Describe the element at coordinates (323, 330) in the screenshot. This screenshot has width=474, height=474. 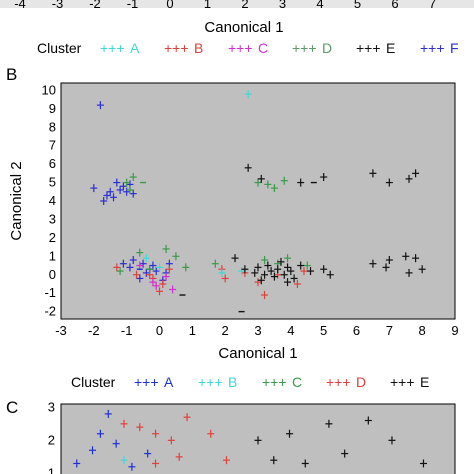
I see `panel-b-x-tick-label: 5` at that location.